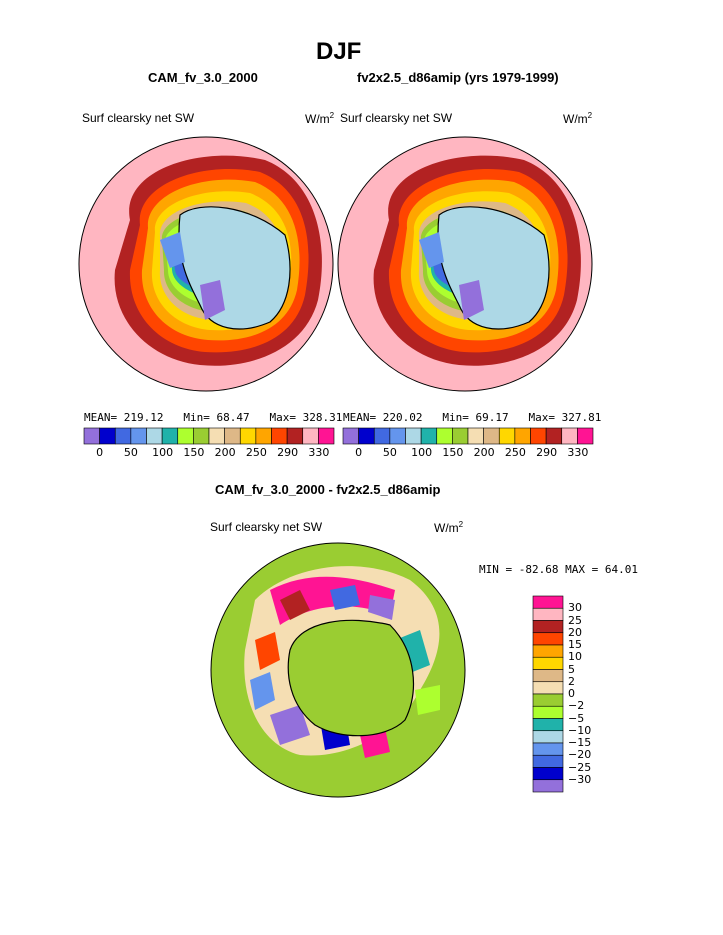  Describe the element at coordinates (565, 417) in the screenshot. I see `panel-right-max: Max= 327.81` at that location.